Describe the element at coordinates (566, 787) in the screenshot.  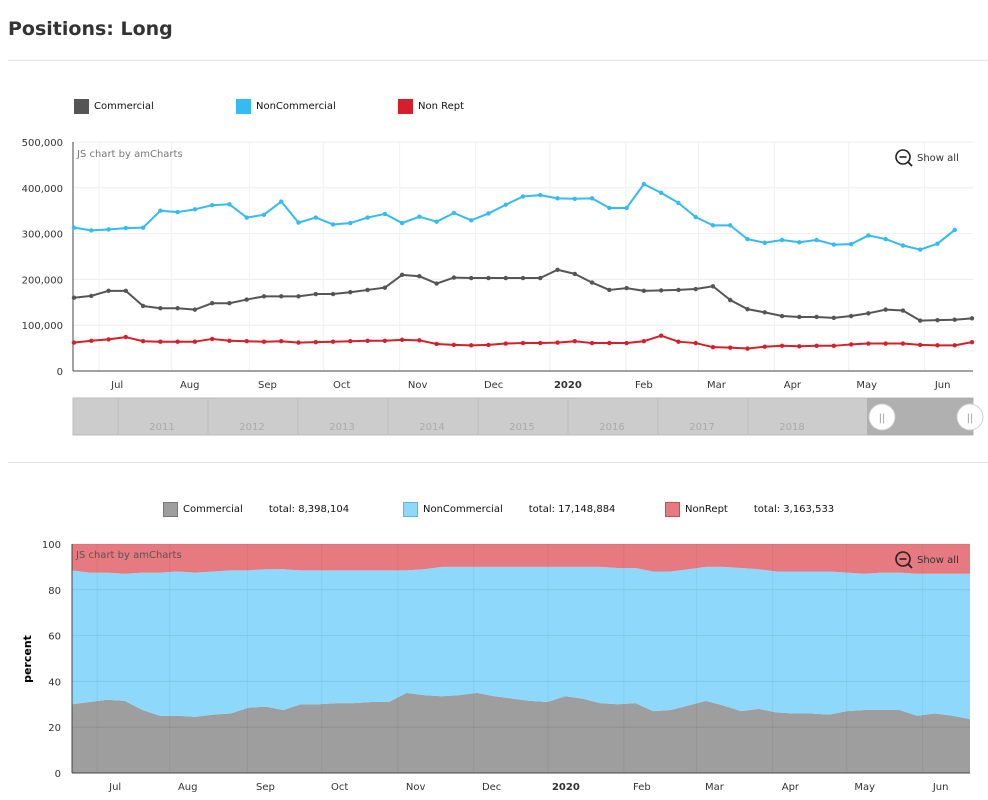
I see `chart2-xtick: 2020` at that location.